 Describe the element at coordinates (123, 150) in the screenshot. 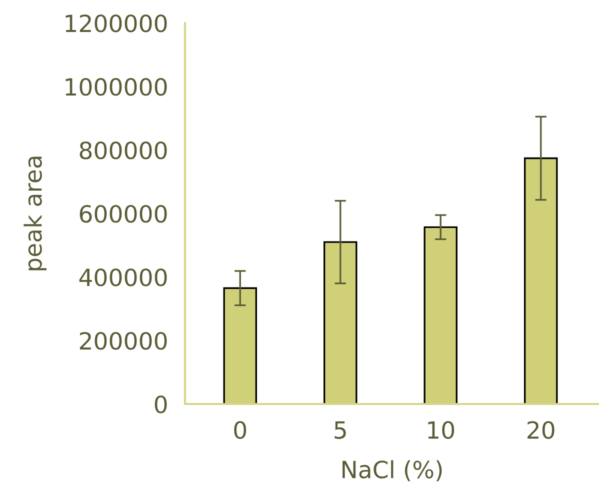

I see `y-tick-label: 800000` at that location.